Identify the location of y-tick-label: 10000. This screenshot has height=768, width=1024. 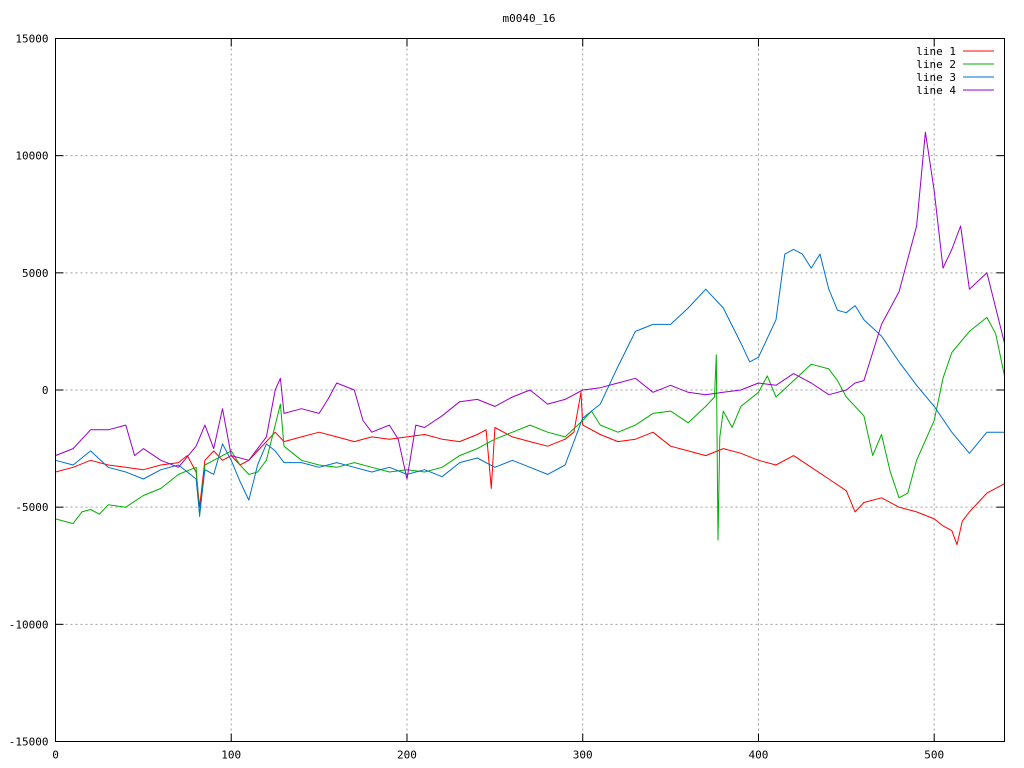
(31, 156).